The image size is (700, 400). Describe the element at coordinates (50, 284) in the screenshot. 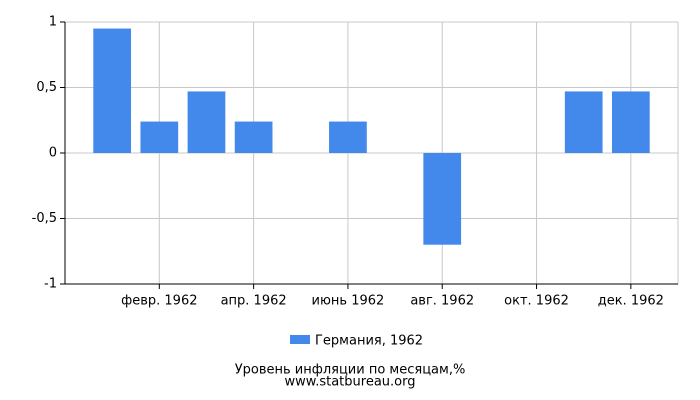

I see `y-tick-label: -1` at that location.